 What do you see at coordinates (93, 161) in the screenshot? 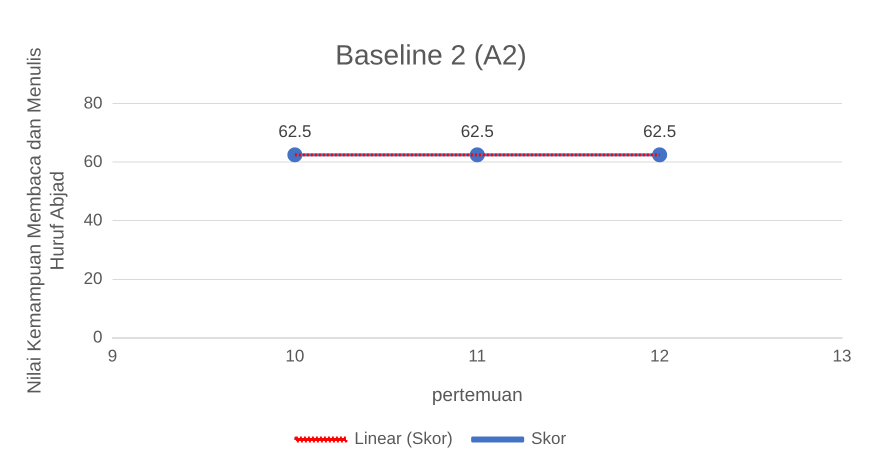
I see `y-tick-label: 60` at bounding box center [93, 161].